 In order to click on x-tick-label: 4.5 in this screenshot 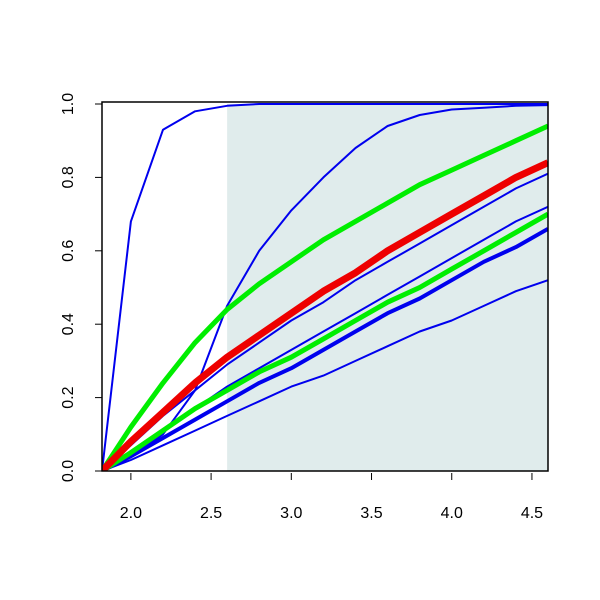, I will do `click(532, 513)`.